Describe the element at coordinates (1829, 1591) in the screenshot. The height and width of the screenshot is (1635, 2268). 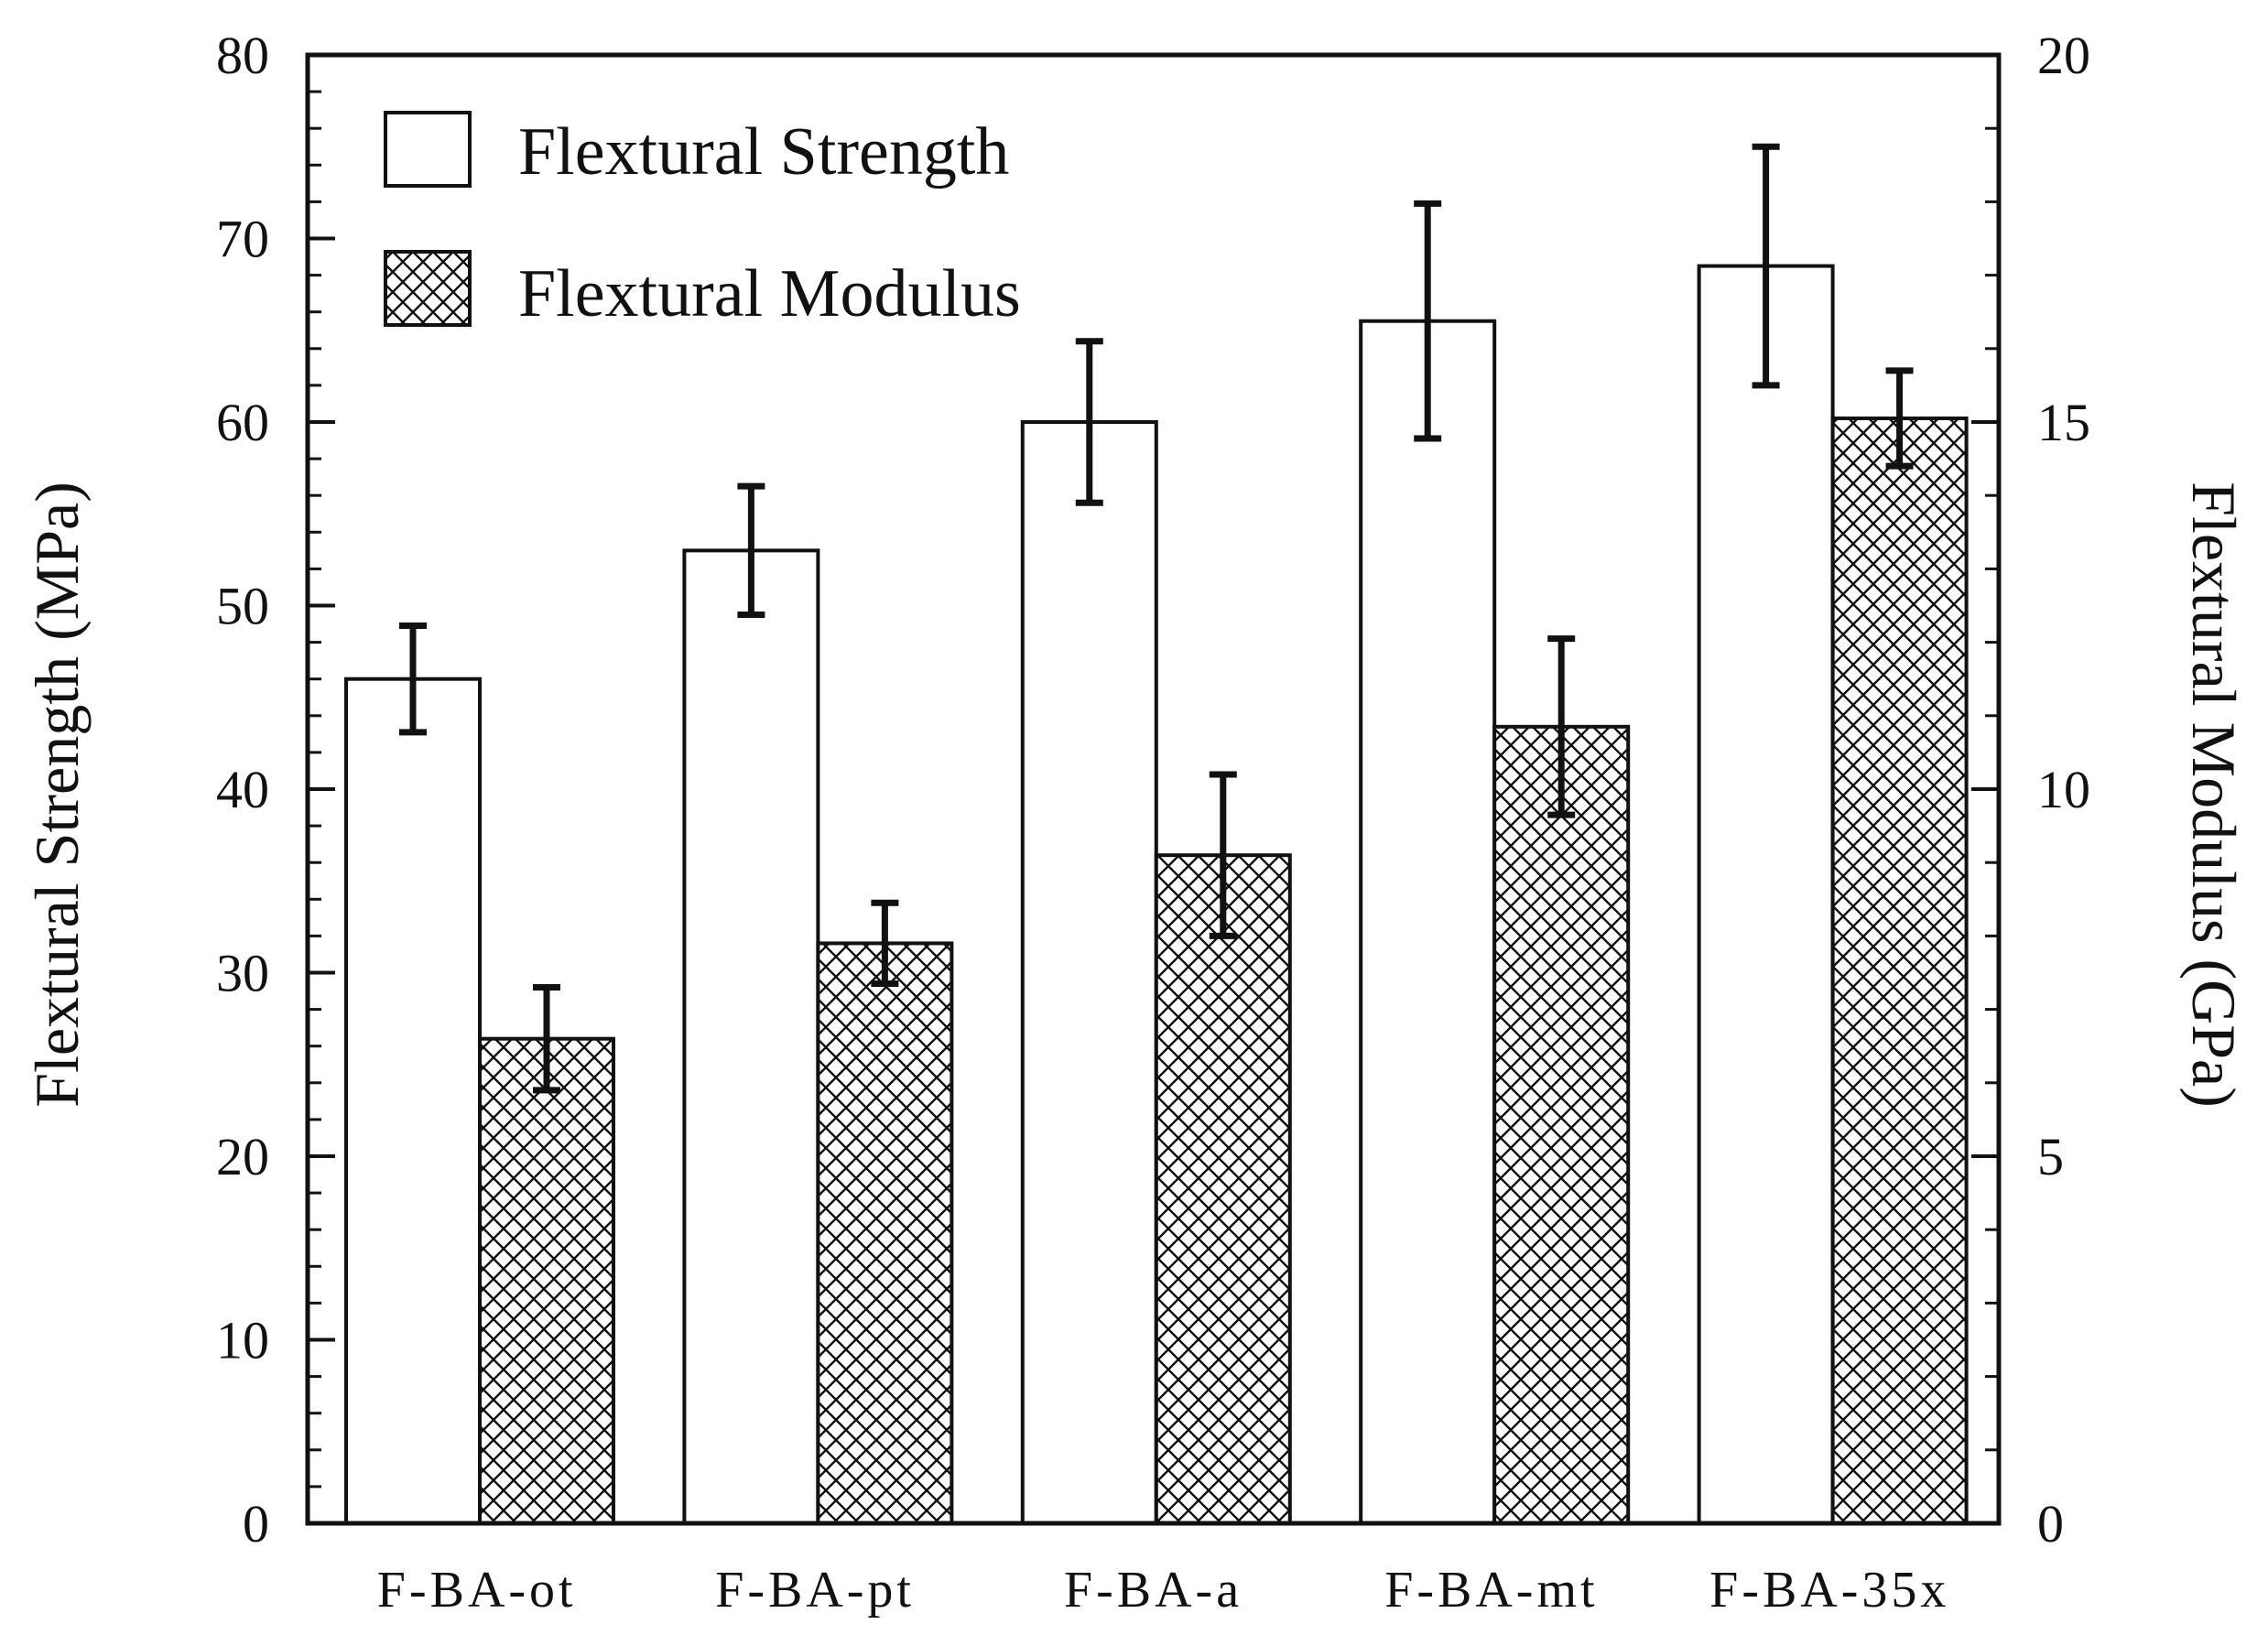
I see `x-tick-label-4: F-BA-35x` at that location.